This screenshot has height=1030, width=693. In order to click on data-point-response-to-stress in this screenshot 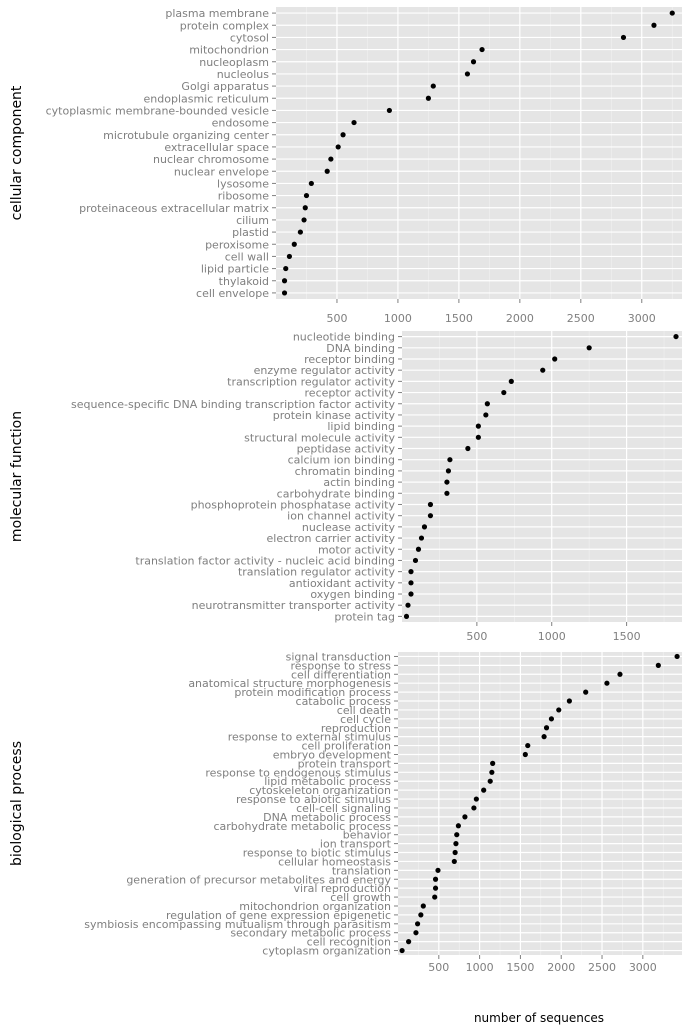, I will do `click(658, 665)`.